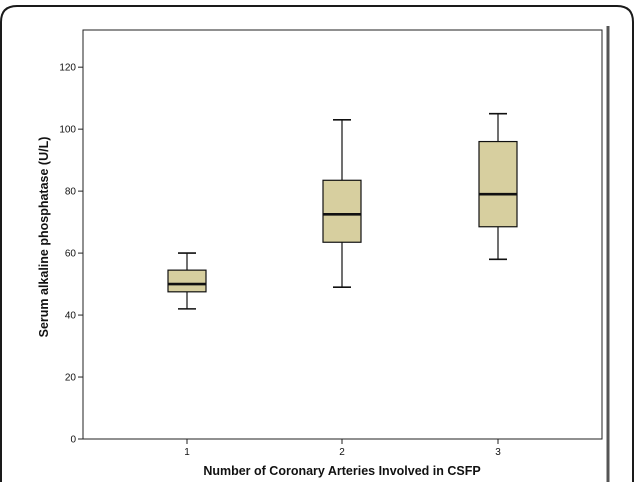 Image resolution: width=634 pixels, height=482 pixels. What do you see at coordinates (342, 452) in the screenshot?
I see `x-tick-label-2: 2` at bounding box center [342, 452].